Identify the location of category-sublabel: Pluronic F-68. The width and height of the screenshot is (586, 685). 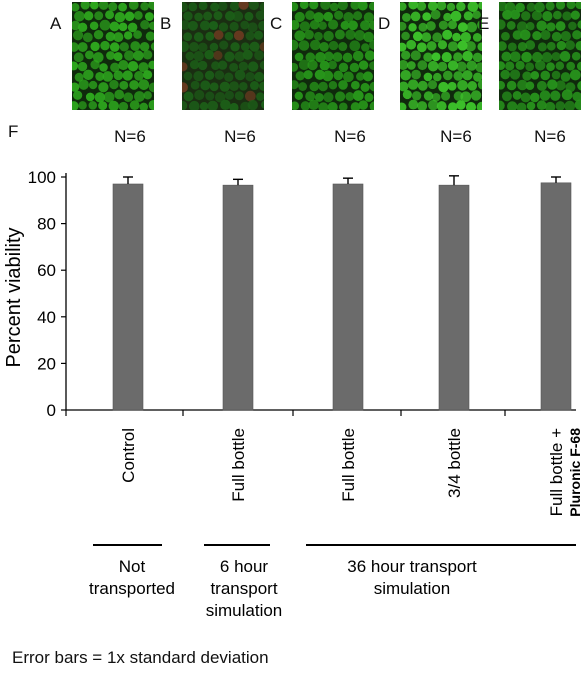
(575, 472).